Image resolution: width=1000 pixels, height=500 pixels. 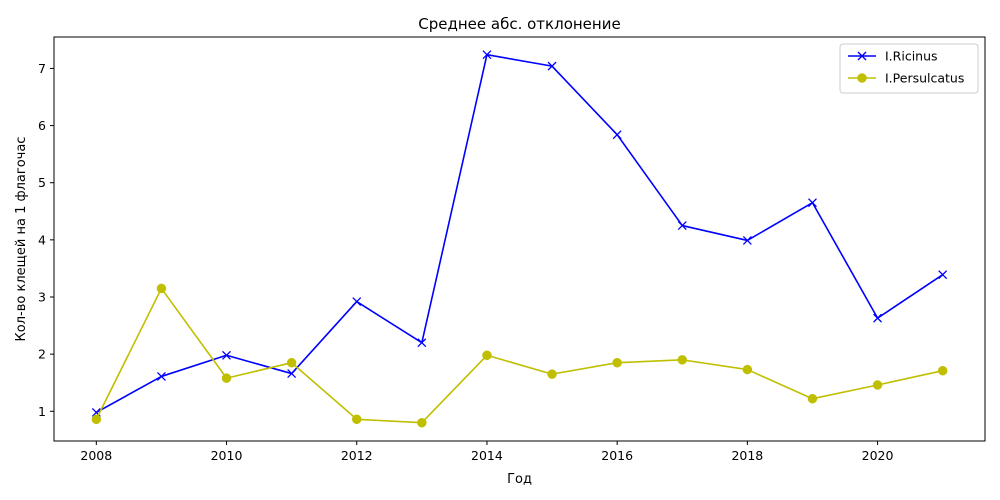 I want to click on y-tick-label: 5, so click(x=42, y=182).